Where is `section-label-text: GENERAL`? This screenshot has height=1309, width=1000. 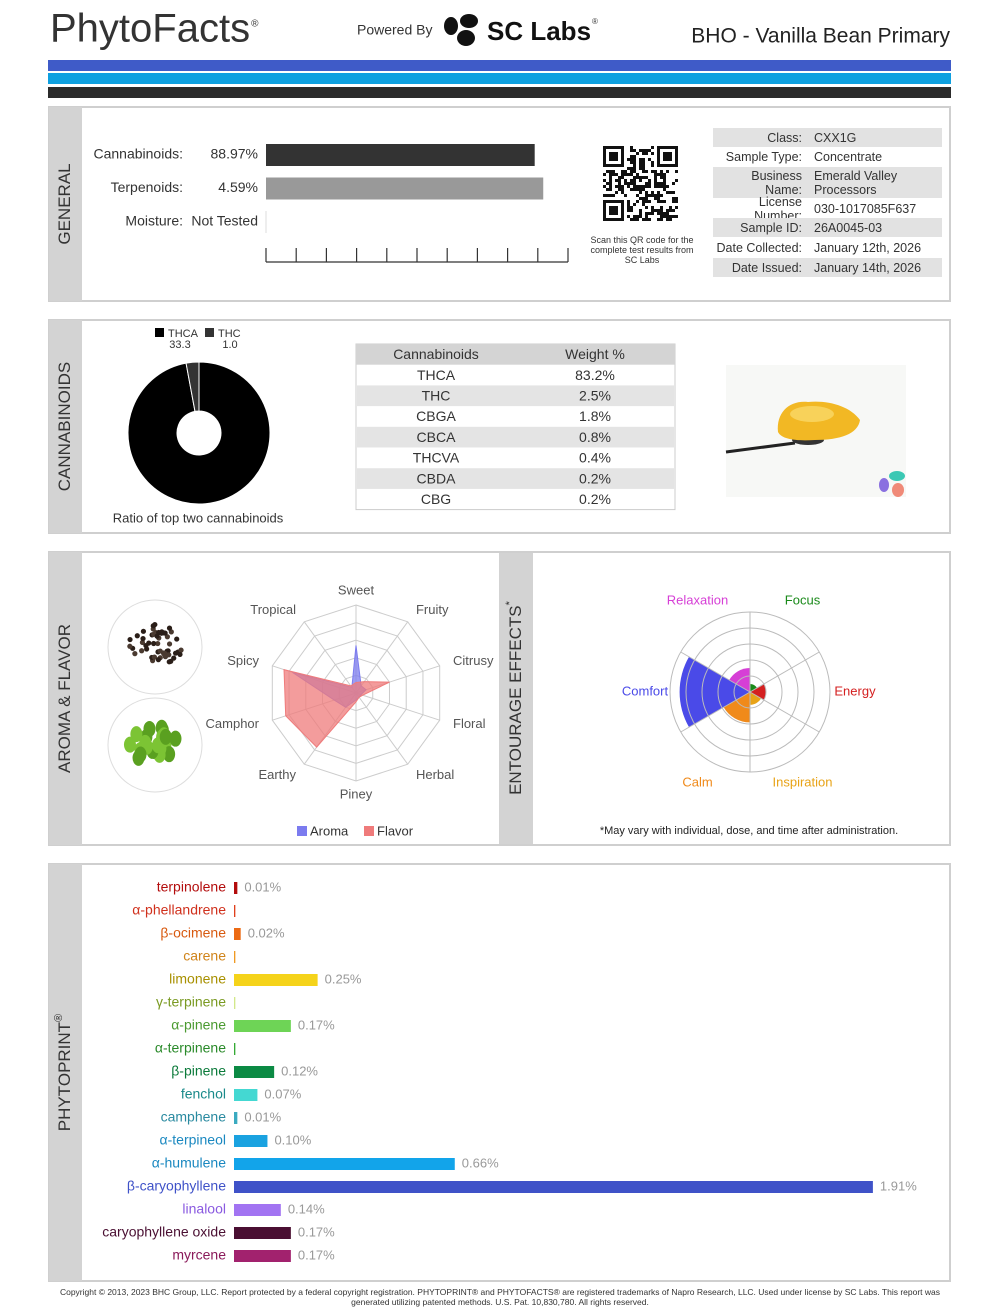 section-label-text: GENERAL is located at coordinates (64, 203).